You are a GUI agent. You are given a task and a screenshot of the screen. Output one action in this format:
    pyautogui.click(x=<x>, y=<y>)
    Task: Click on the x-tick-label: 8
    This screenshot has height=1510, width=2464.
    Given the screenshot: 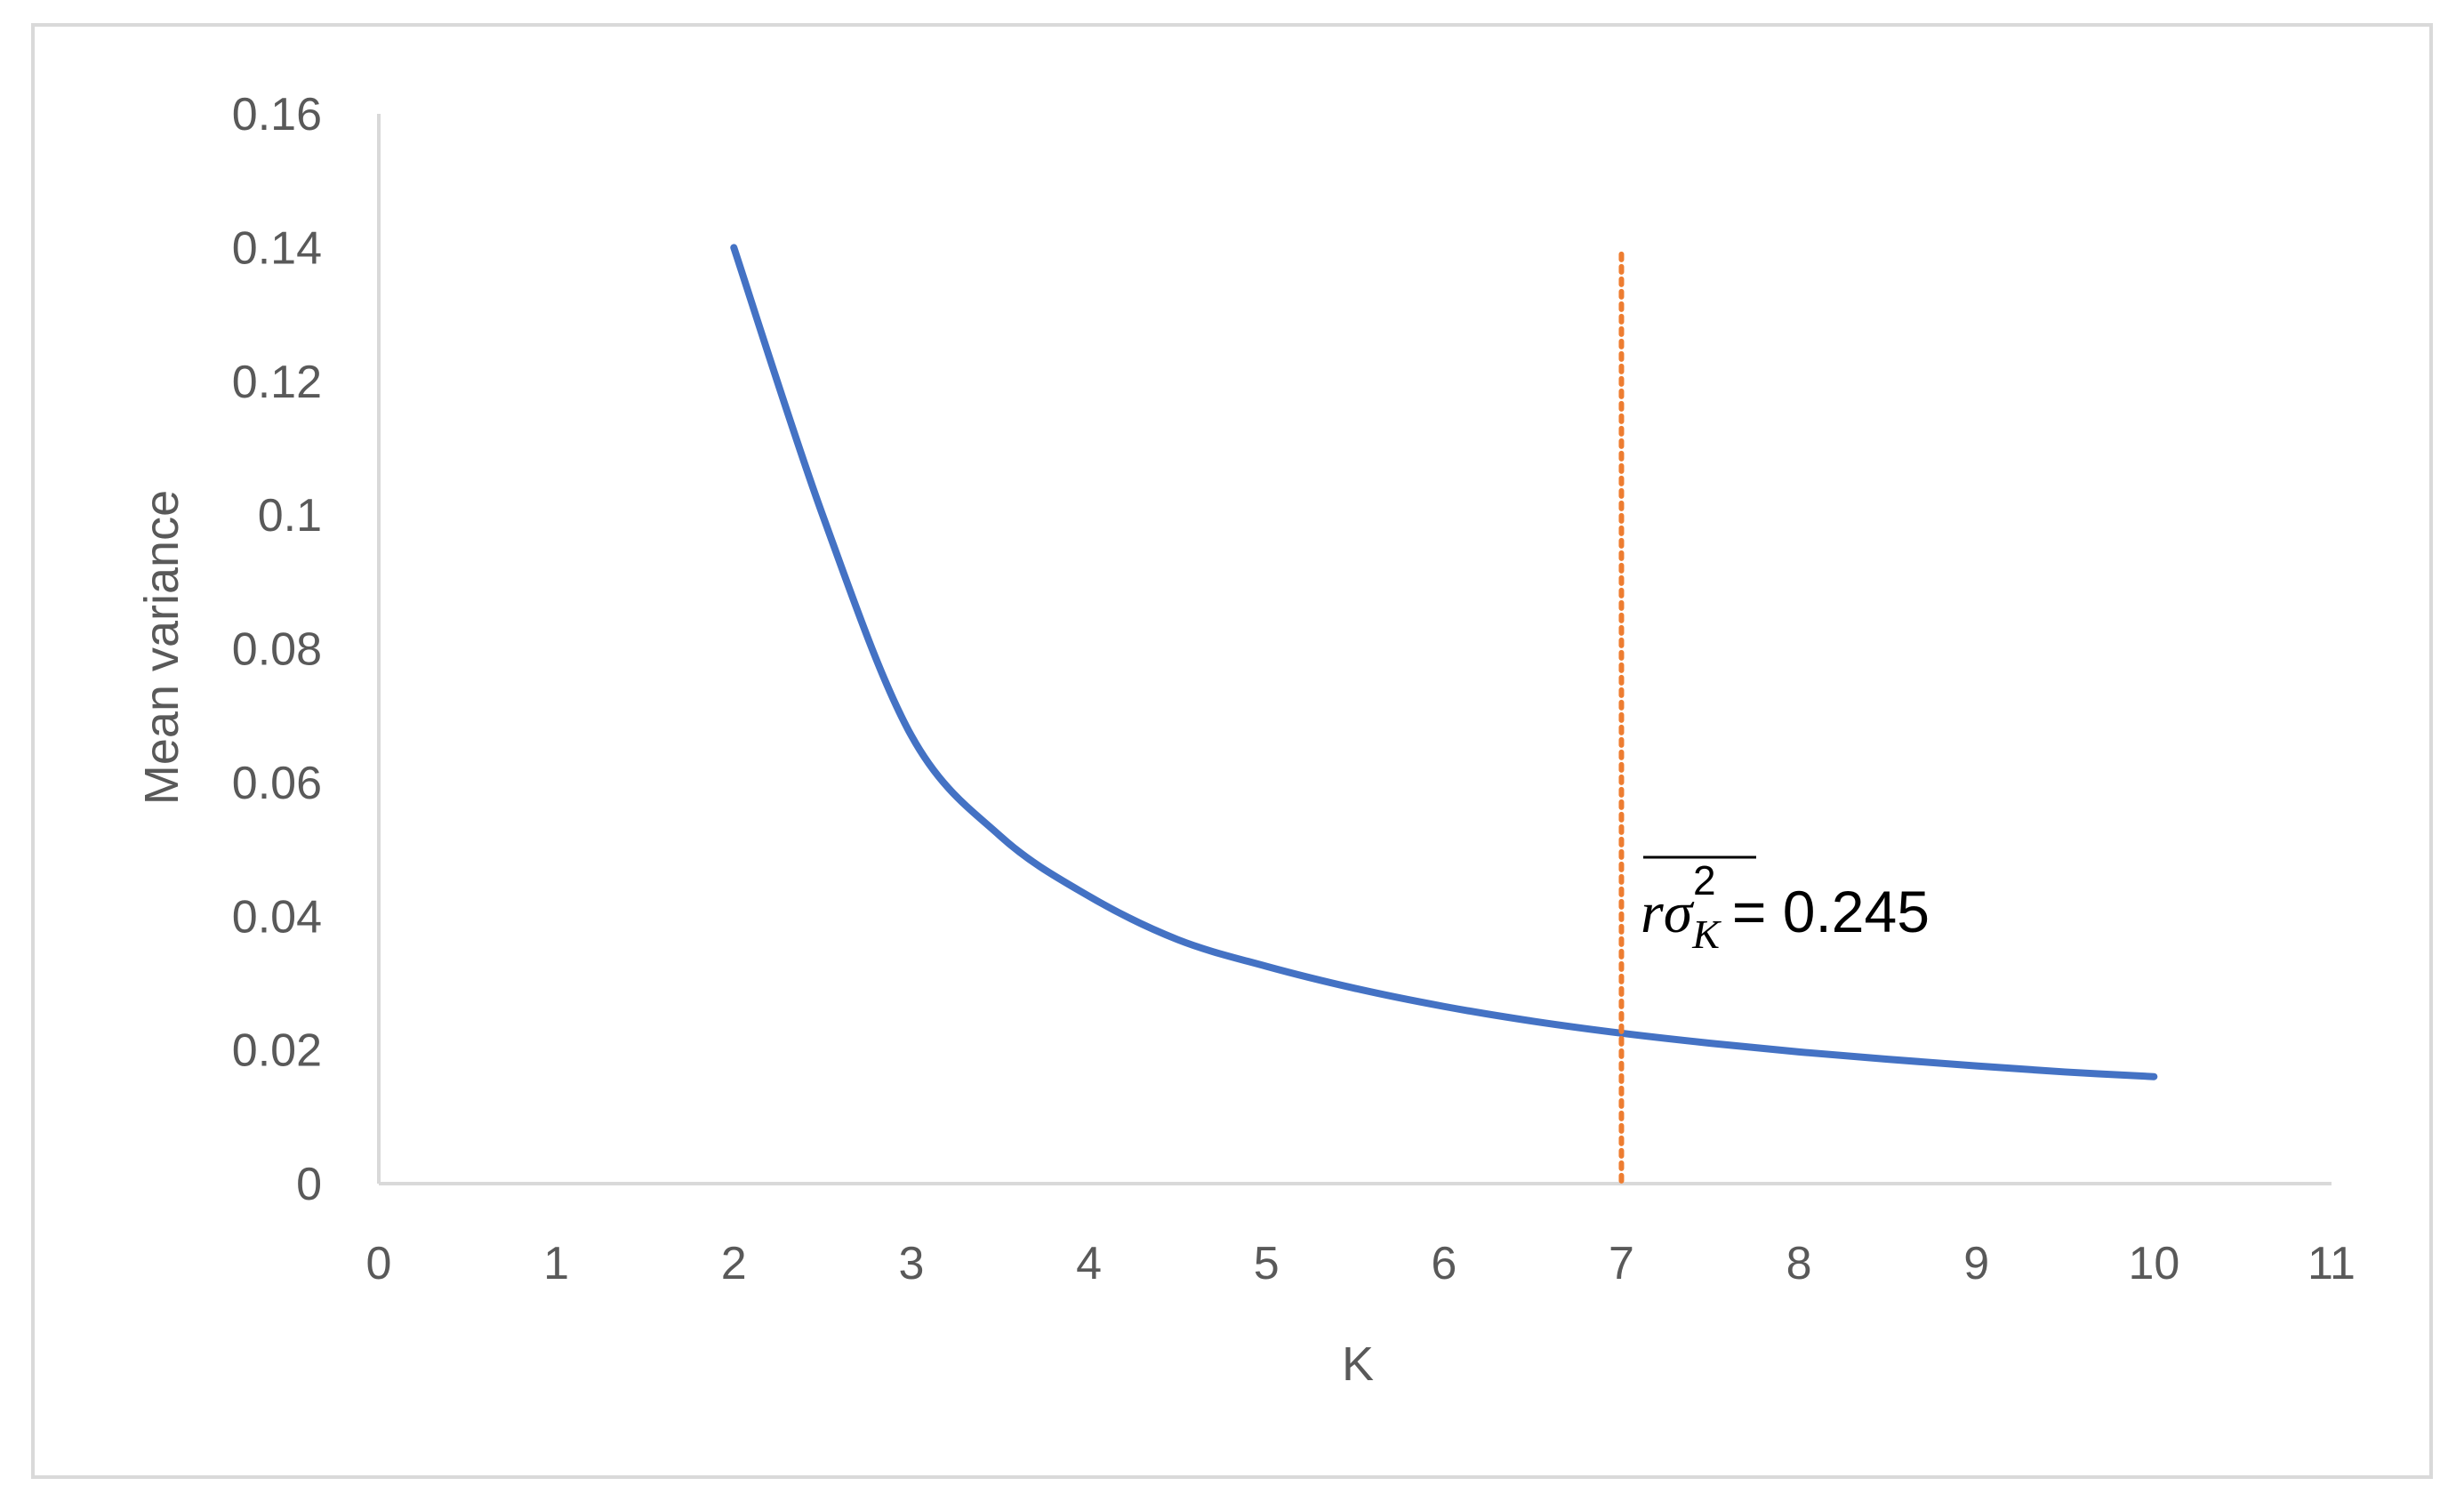 What is the action you would take?
    pyautogui.click(x=1799, y=1263)
    